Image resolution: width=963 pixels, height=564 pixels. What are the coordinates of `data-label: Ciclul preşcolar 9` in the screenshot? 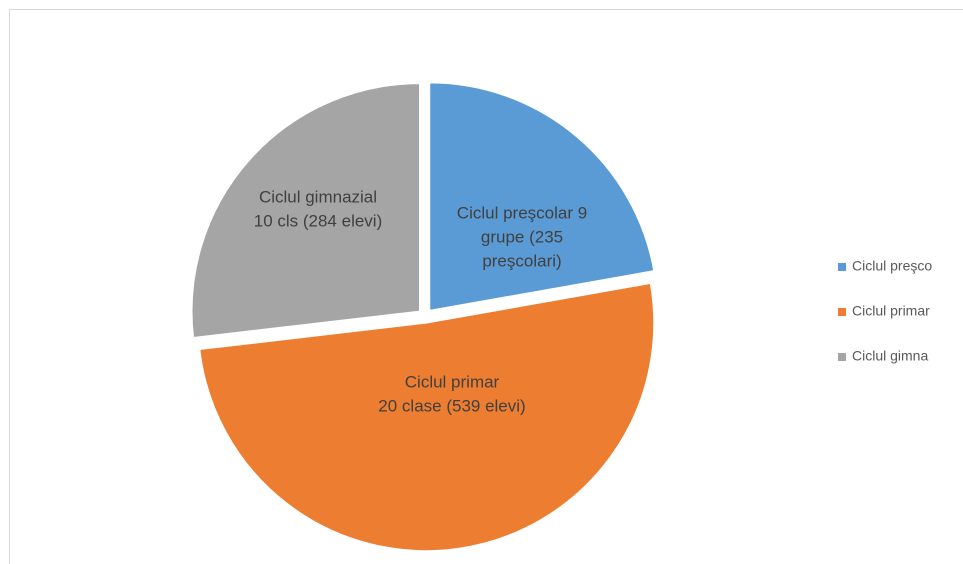 It's located at (522, 212).